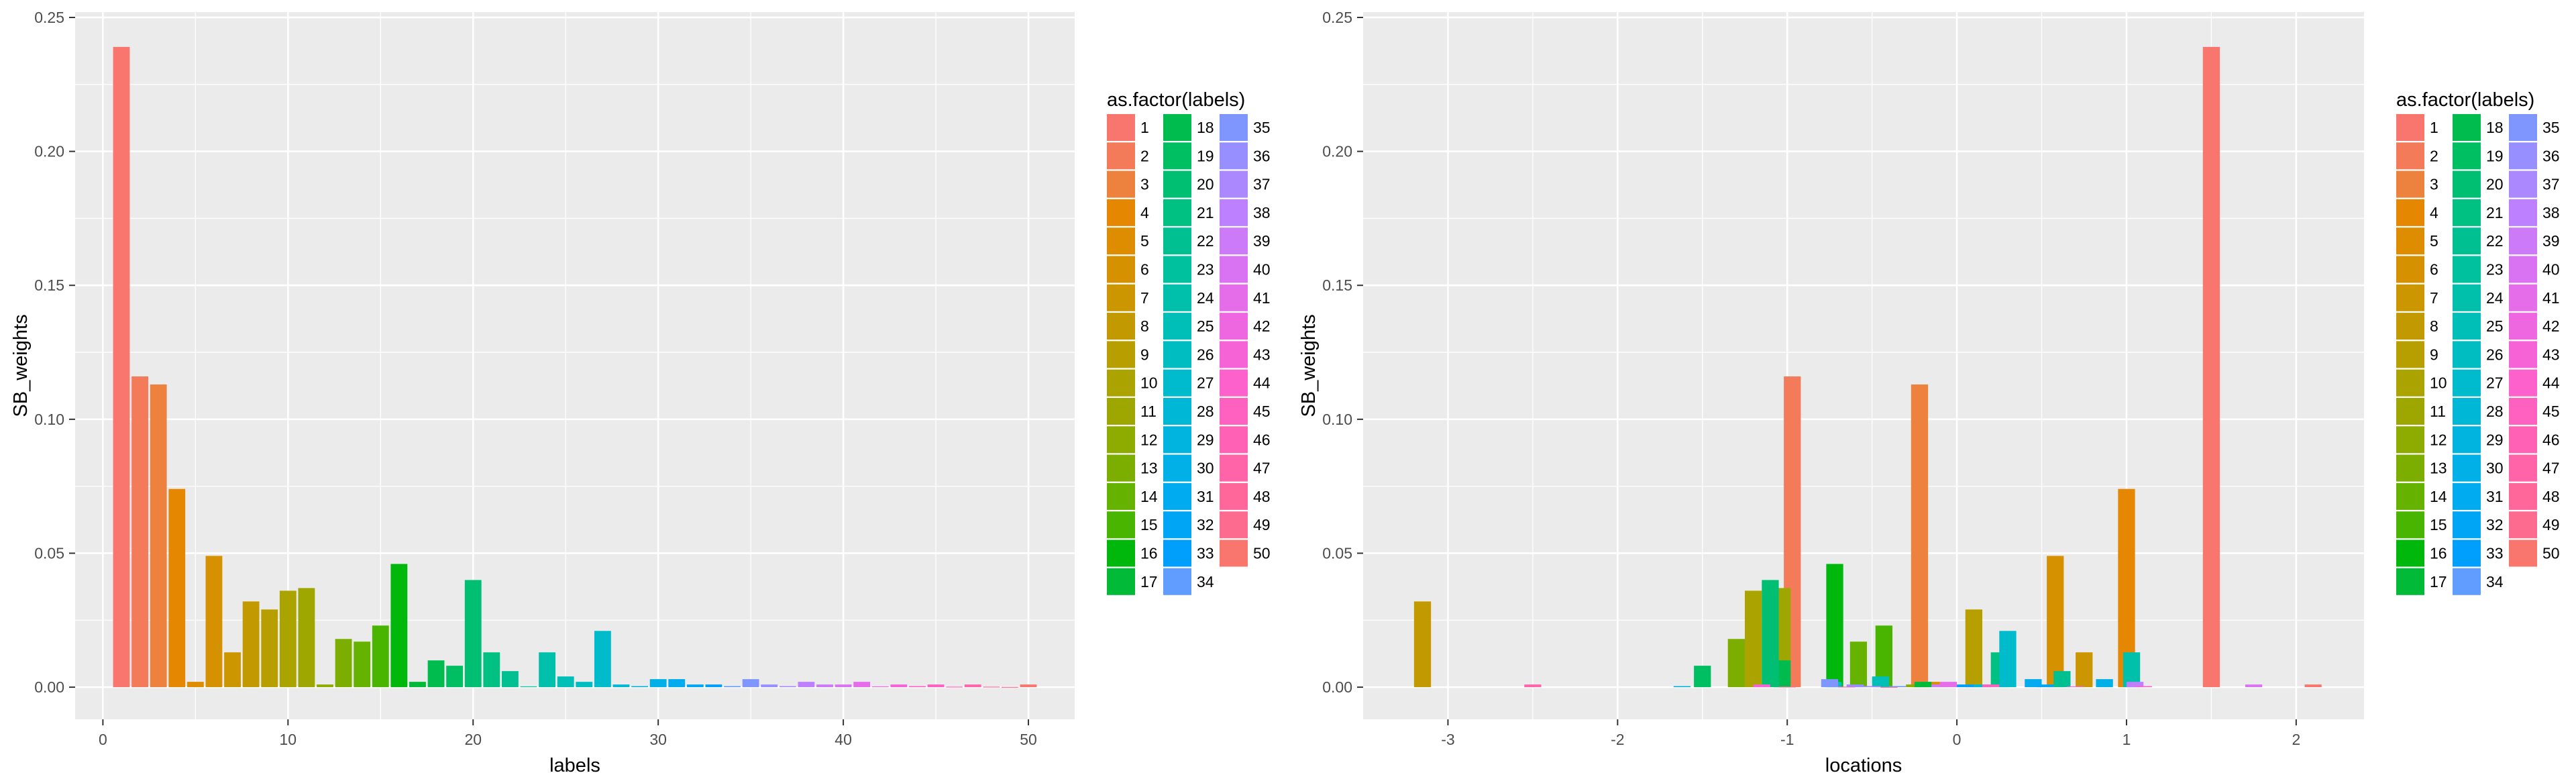  Describe the element at coordinates (1144, 155) in the screenshot. I see `legend-label-2: 2` at that location.